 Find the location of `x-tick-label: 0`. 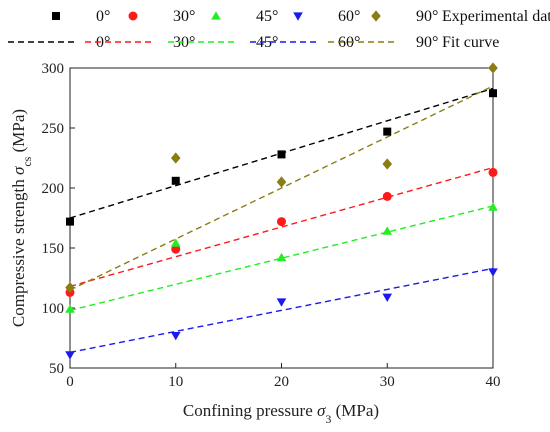

x-tick-label: 0 is located at coordinates (70, 382).